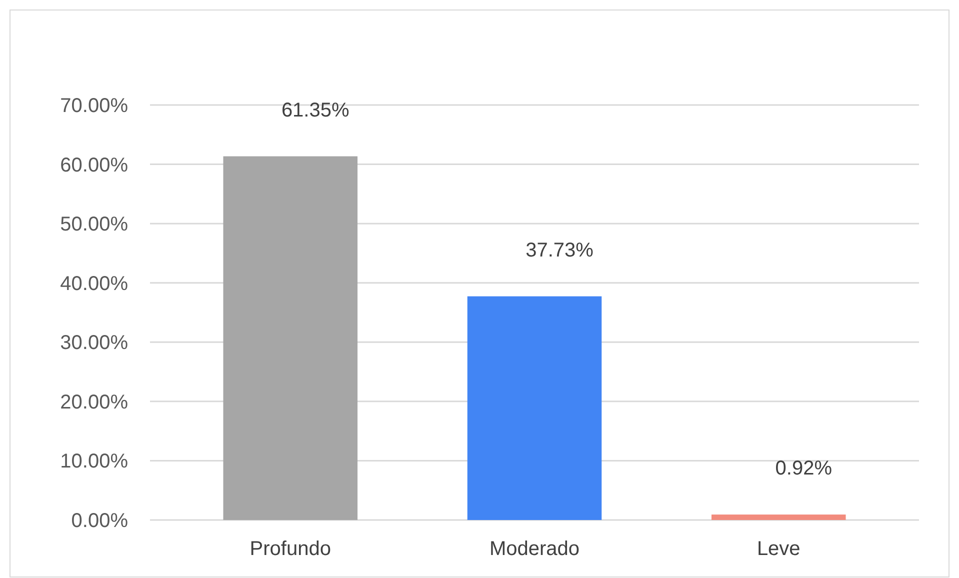 This screenshot has height=578, width=959. I want to click on y-tick-label: 70.00%, so click(94, 106).